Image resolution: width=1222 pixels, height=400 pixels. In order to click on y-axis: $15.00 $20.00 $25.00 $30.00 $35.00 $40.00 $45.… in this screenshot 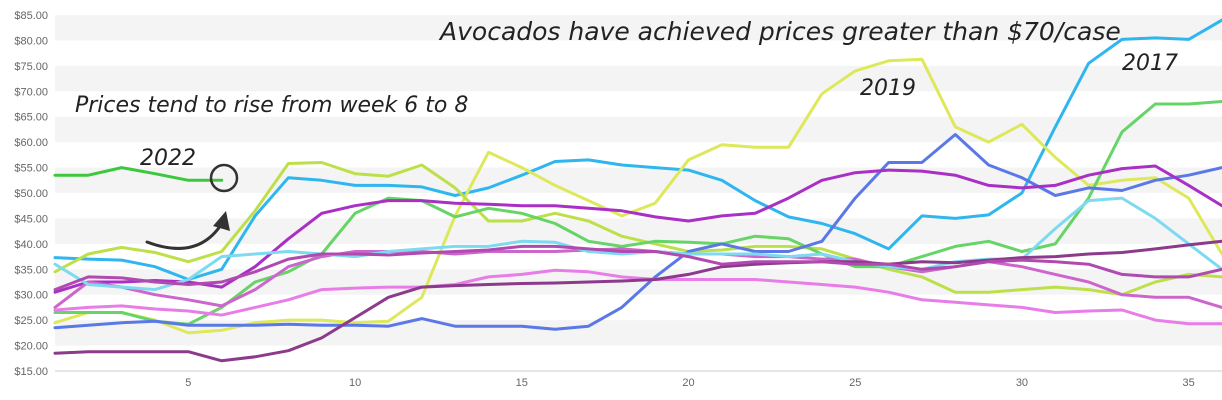, I will do `click(31, 194)`.